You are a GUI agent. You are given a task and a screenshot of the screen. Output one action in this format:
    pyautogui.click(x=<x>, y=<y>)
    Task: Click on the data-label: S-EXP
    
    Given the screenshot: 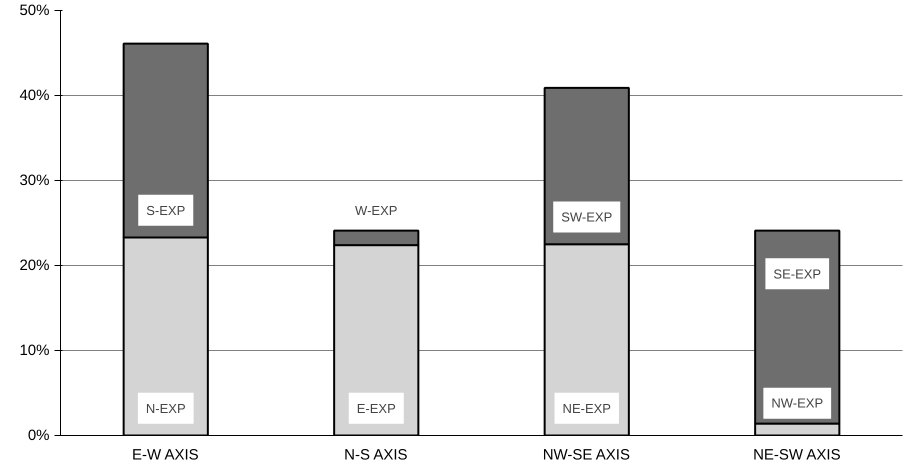 What is the action you would take?
    pyautogui.click(x=166, y=210)
    